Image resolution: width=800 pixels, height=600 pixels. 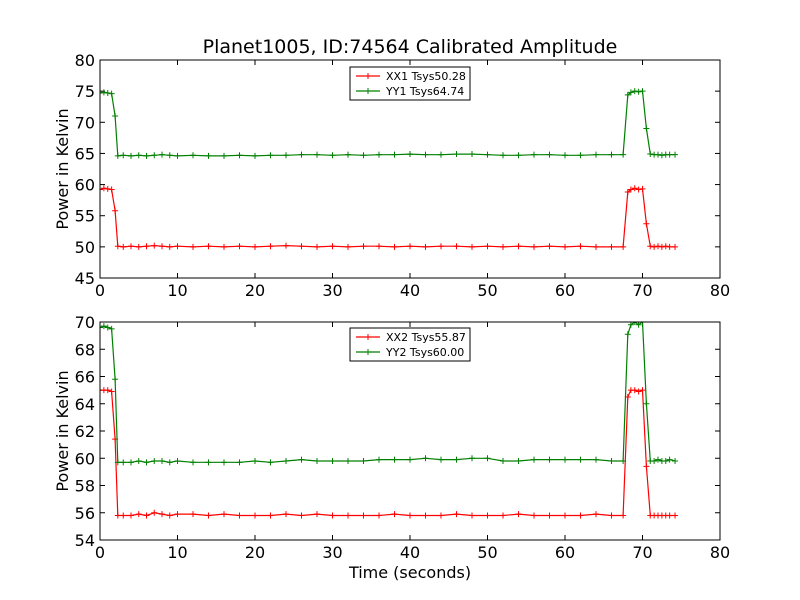 What do you see at coordinates (424, 352) in the screenshot?
I see `bottom-legend-label: YY2 Tsys60.00` at bounding box center [424, 352].